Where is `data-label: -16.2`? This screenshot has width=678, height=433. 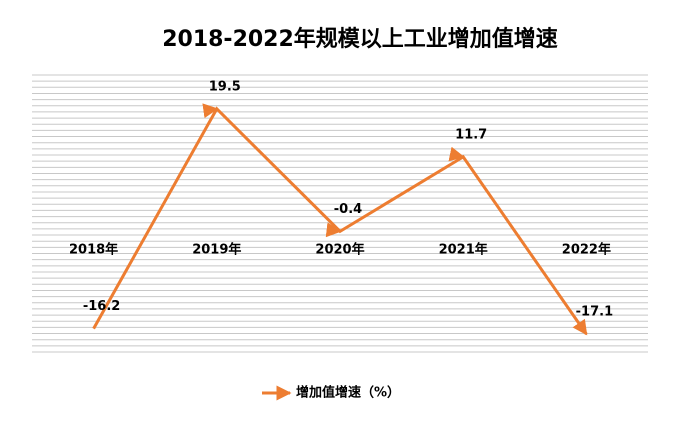
data-label: -16.2 is located at coordinates (101, 306).